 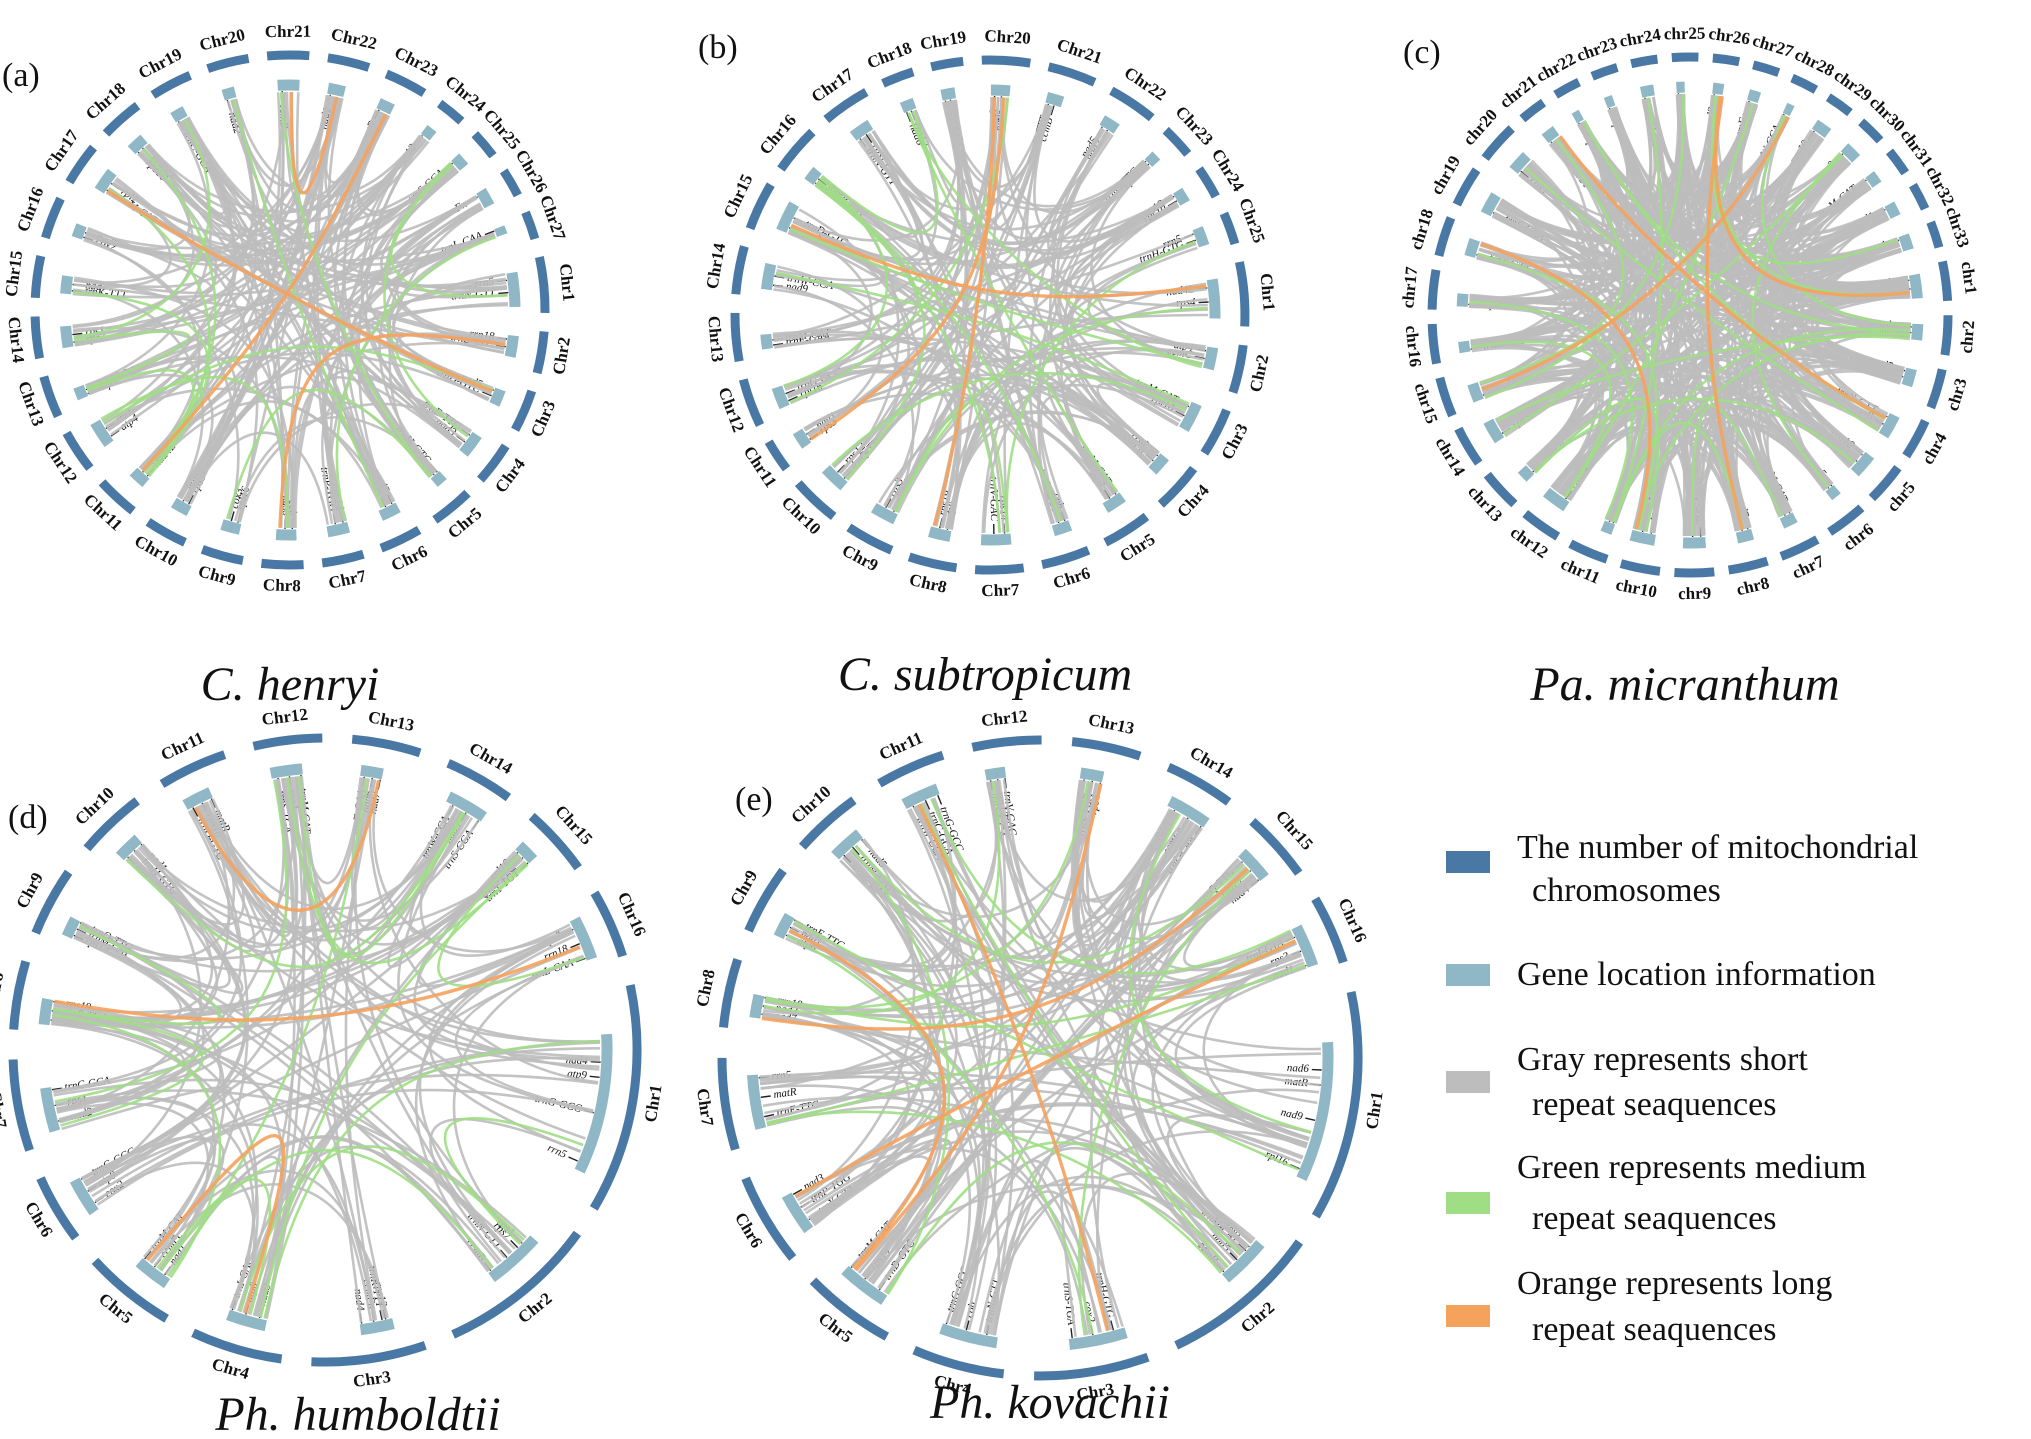 What do you see at coordinates (705, 988) in the screenshot?
I see `chromosome-label: Chr8` at bounding box center [705, 988].